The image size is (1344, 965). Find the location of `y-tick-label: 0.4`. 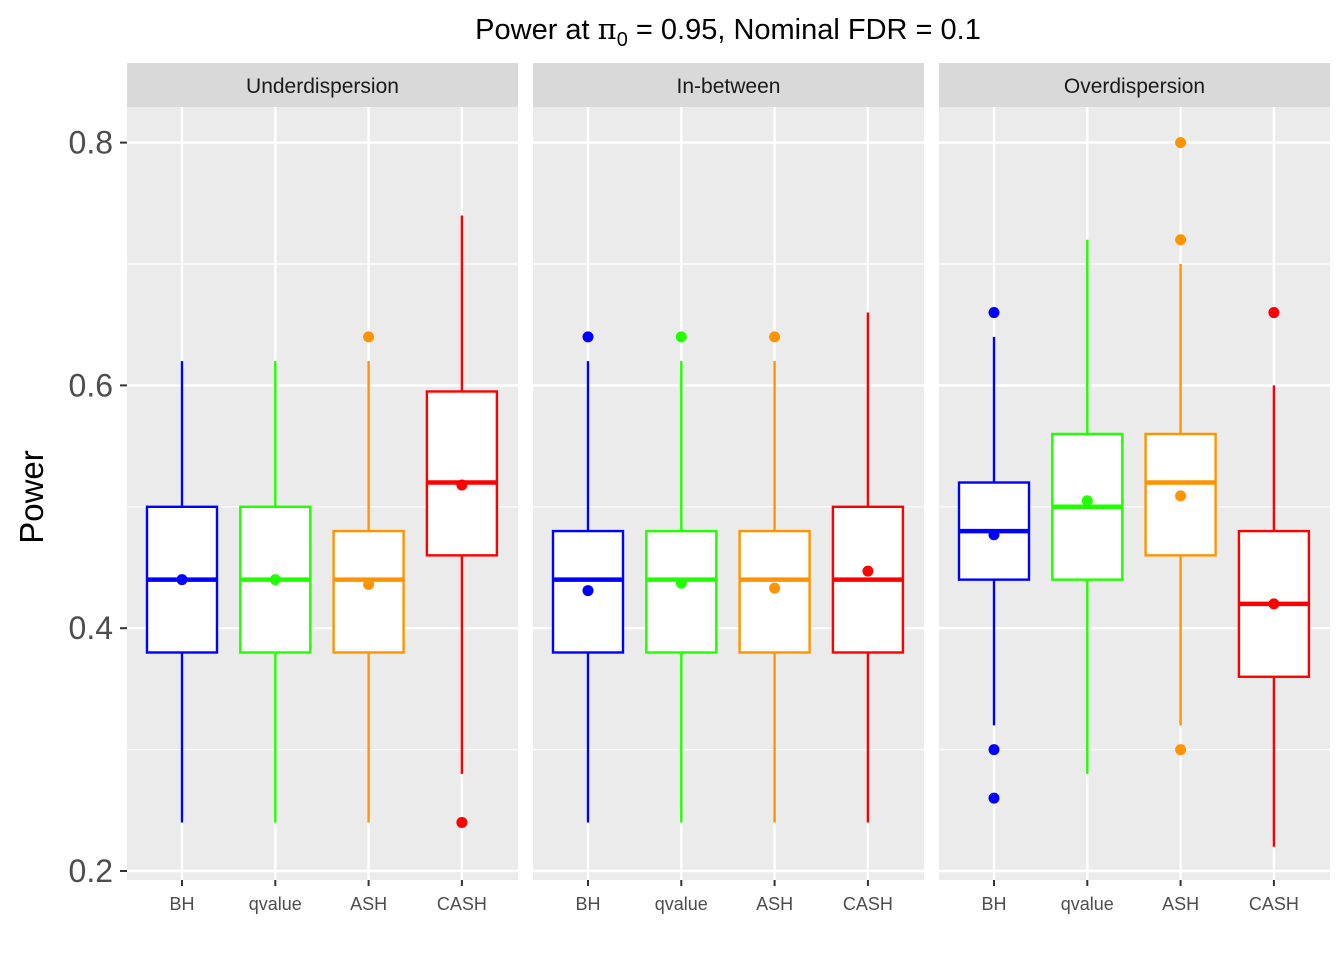

y-tick-label: 0.4 is located at coordinates (91, 628).